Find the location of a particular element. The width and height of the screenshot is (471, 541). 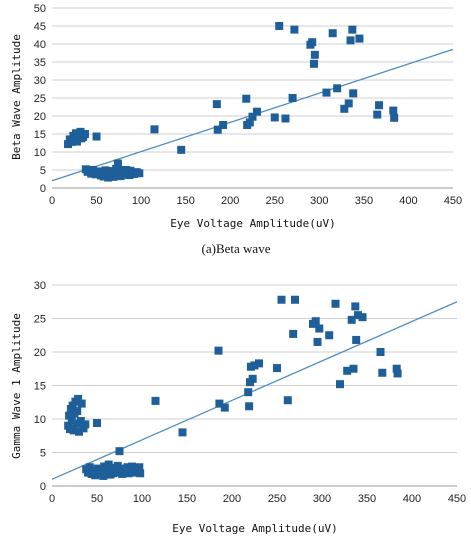

gamma-x-tick-label: 0 is located at coordinates (52, 499).